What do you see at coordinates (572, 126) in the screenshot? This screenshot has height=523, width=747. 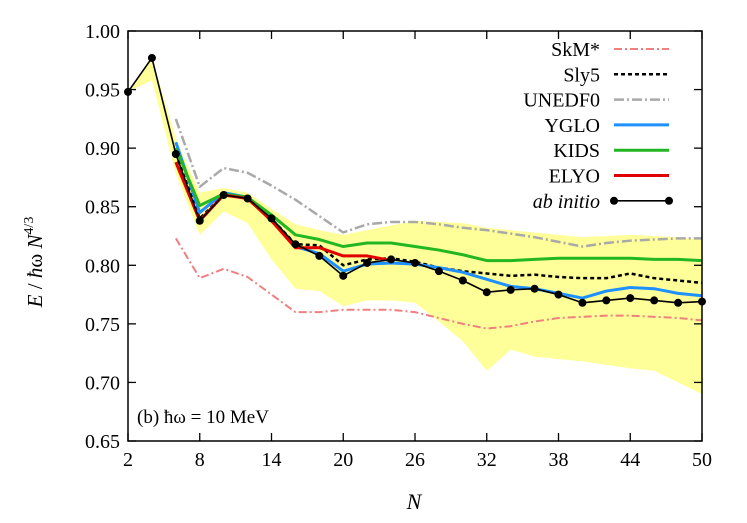 I see `legend-label-yglo: YGLO` at bounding box center [572, 126].